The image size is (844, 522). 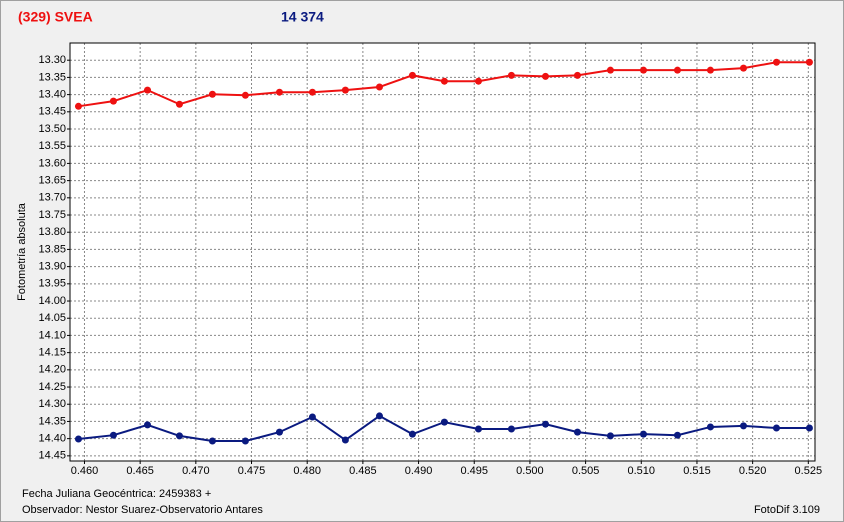 What do you see at coordinates (642, 471) in the screenshot?
I see `x-tick-label: 0.510` at bounding box center [642, 471].